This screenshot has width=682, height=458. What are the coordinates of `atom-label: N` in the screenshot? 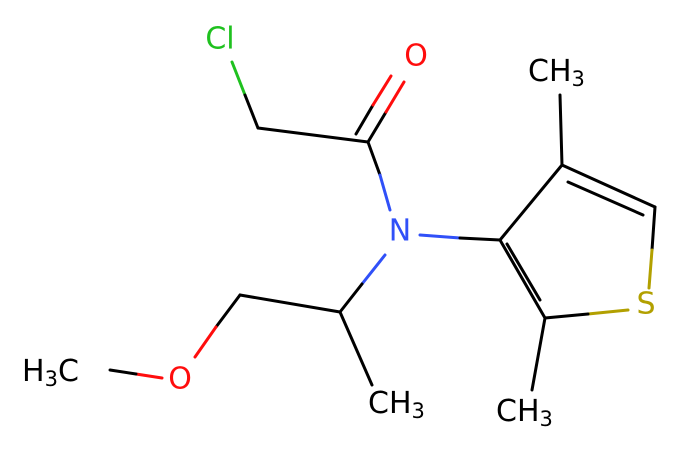 It's located at (400, 231).